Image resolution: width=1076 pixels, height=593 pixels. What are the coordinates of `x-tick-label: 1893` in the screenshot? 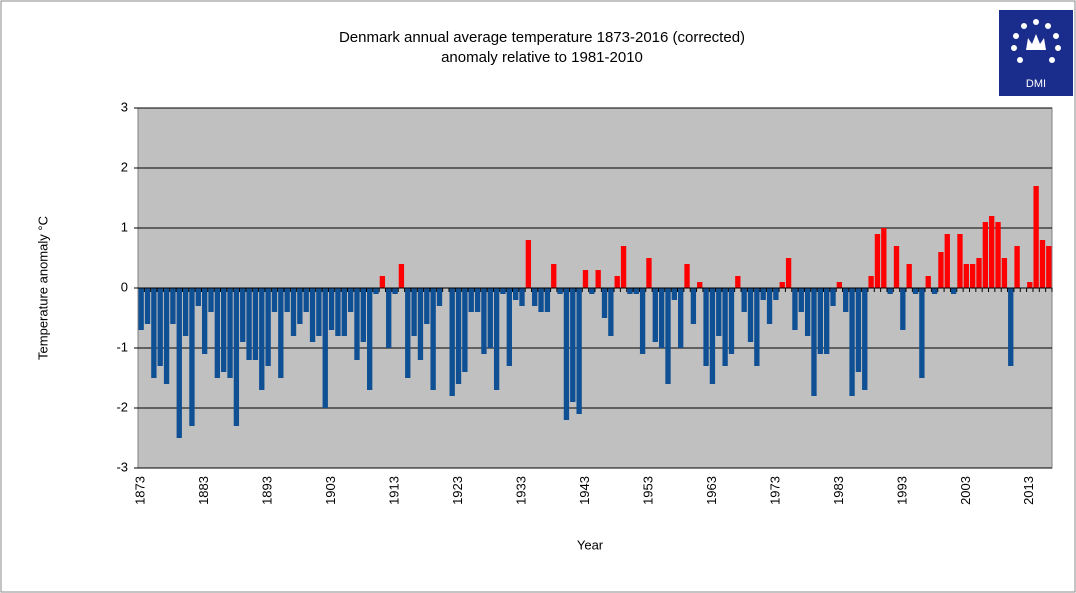 It's located at (267, 490).